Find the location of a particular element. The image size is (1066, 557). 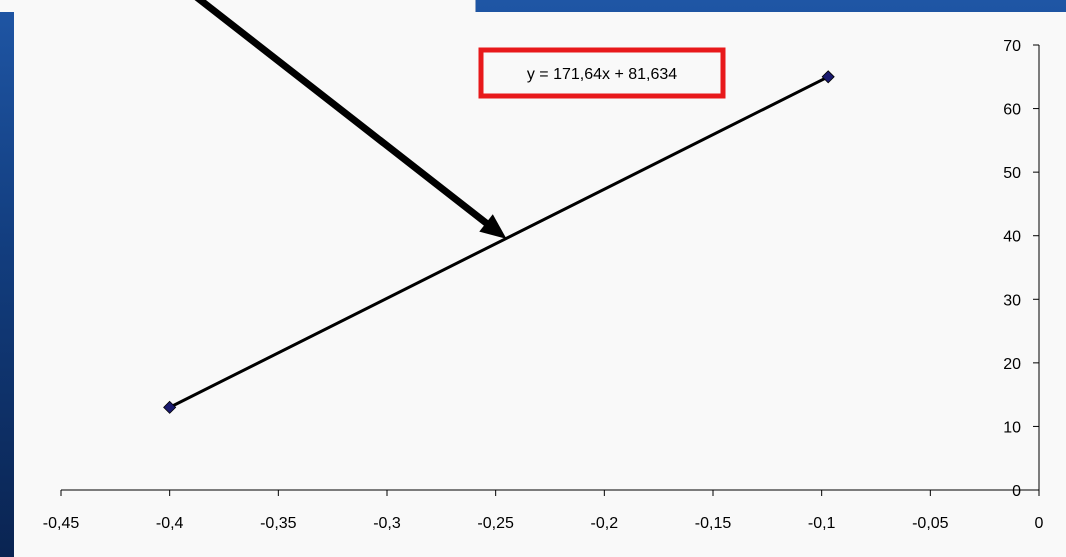

y-tick-label: 0 is located at coordinates (1016, 491).